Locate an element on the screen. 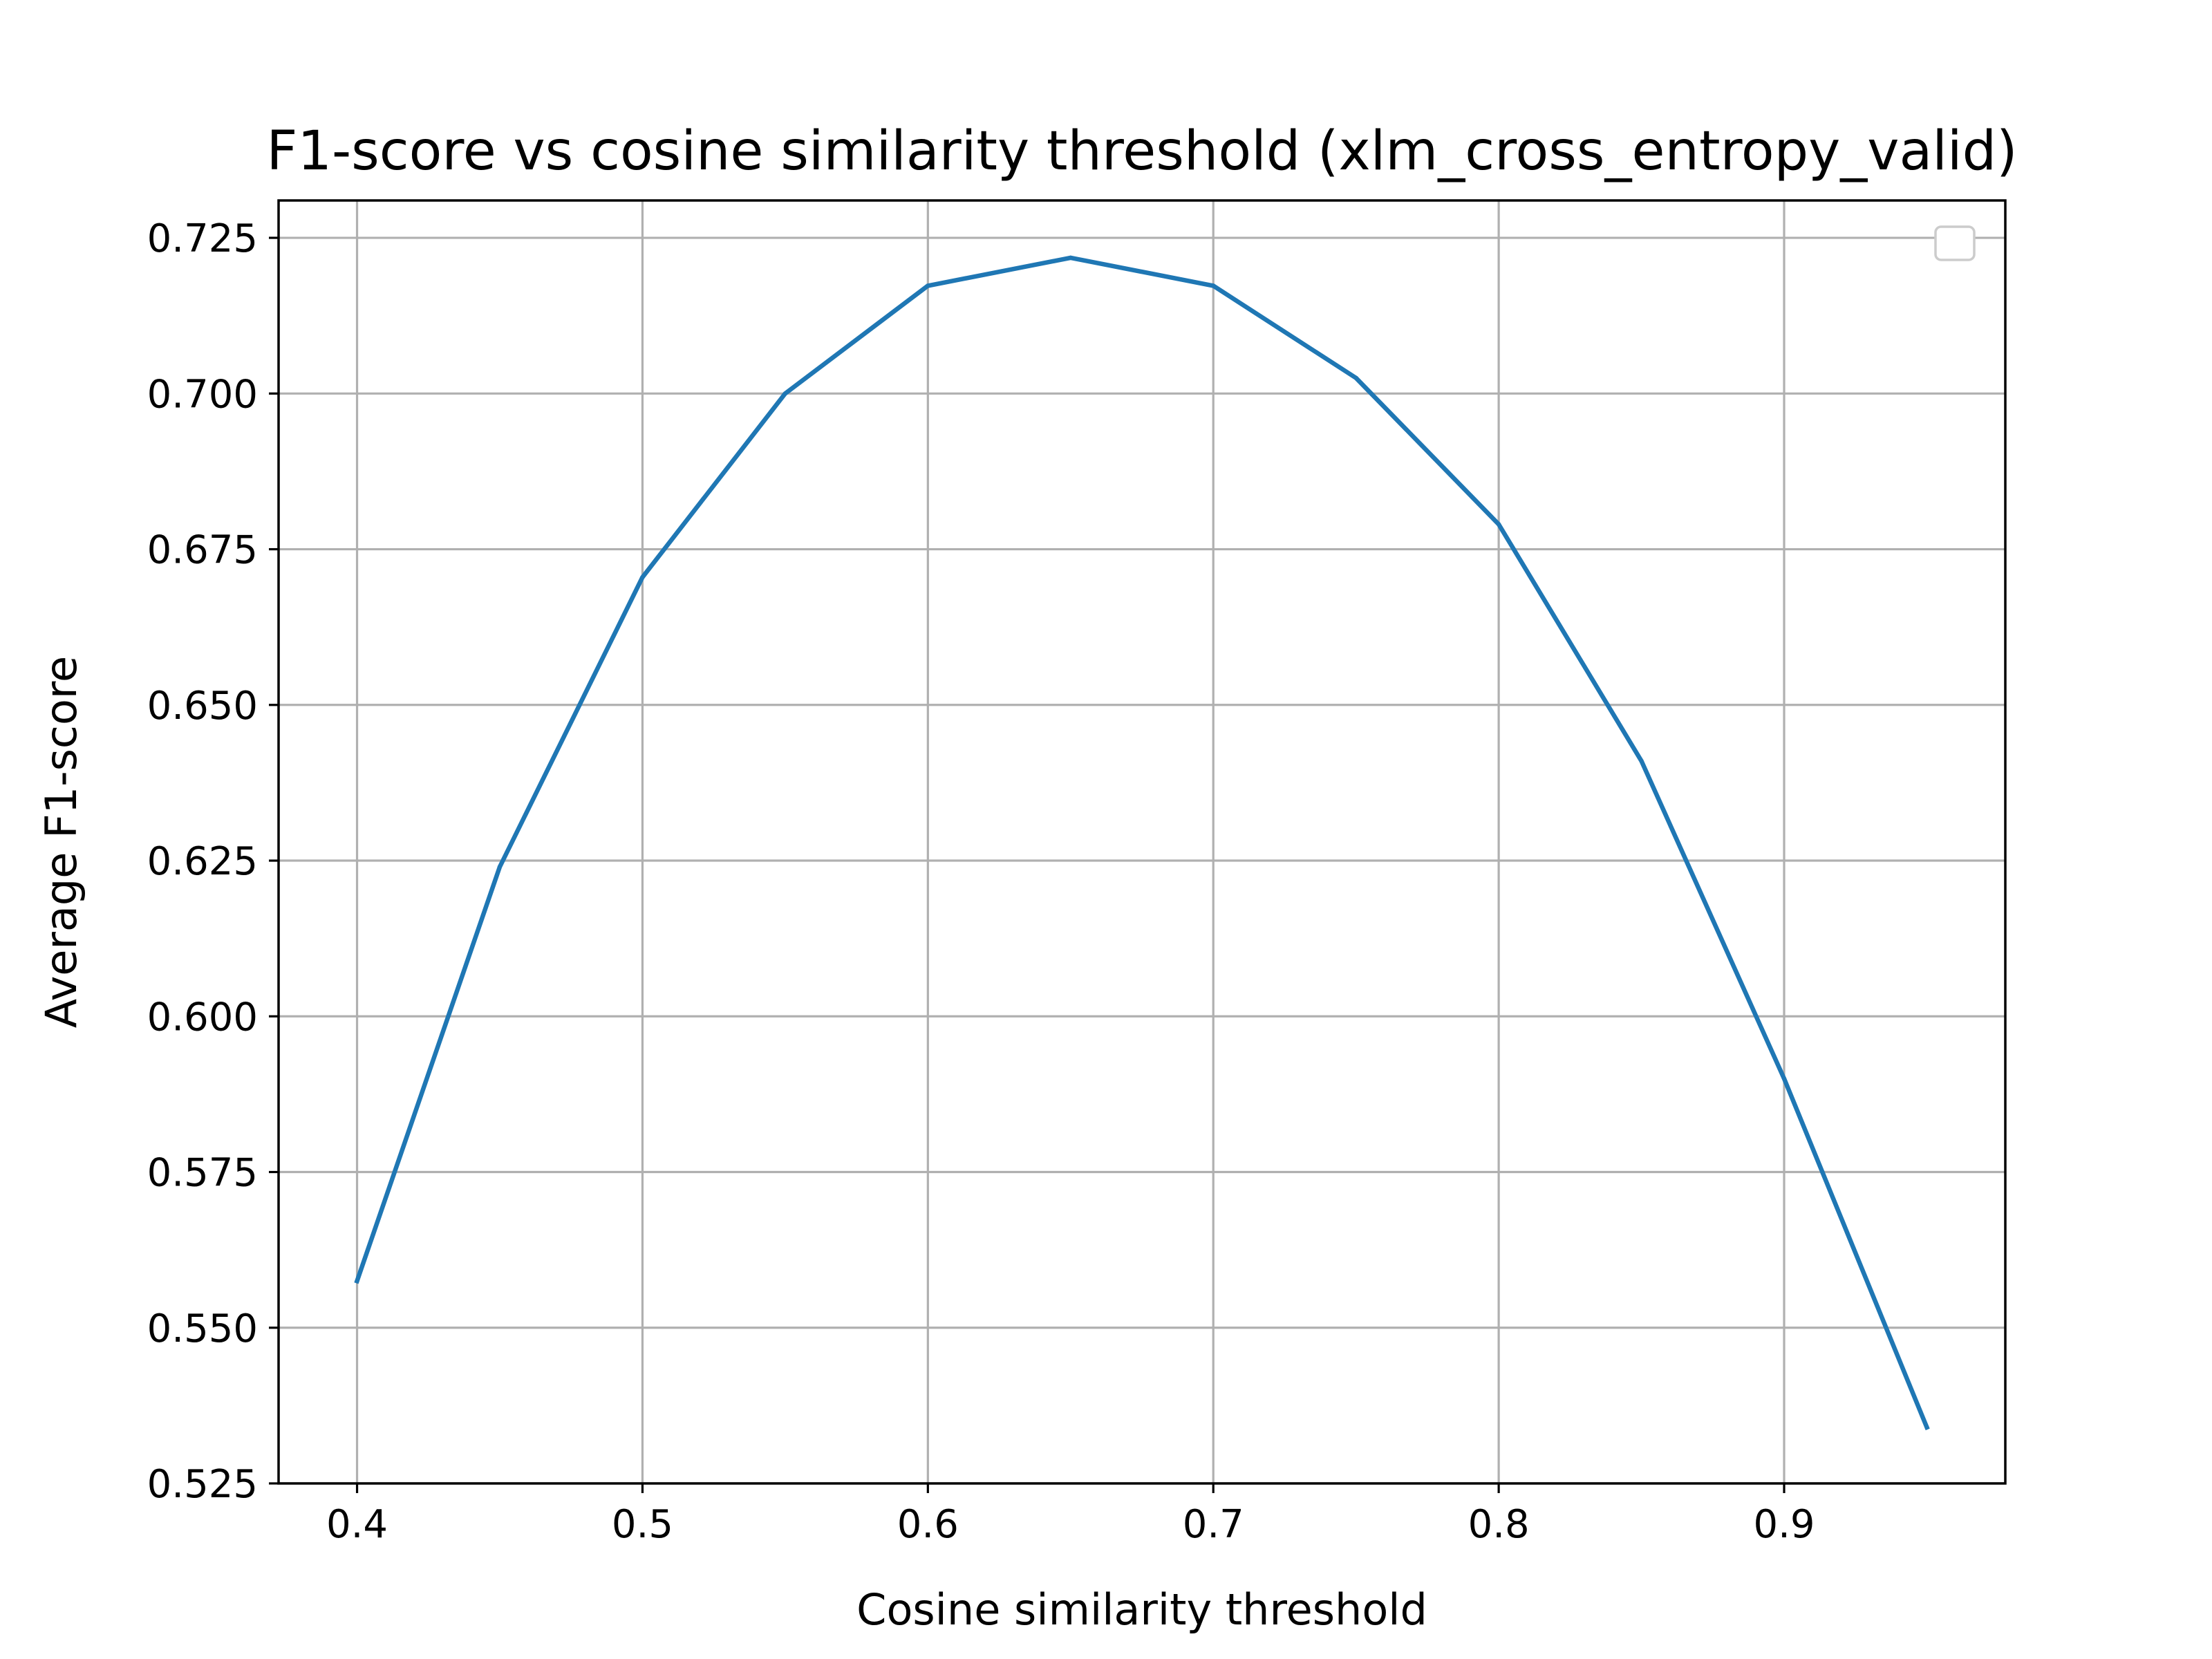  y-tick-label: 0.675 is located at coordinates (202, 550).